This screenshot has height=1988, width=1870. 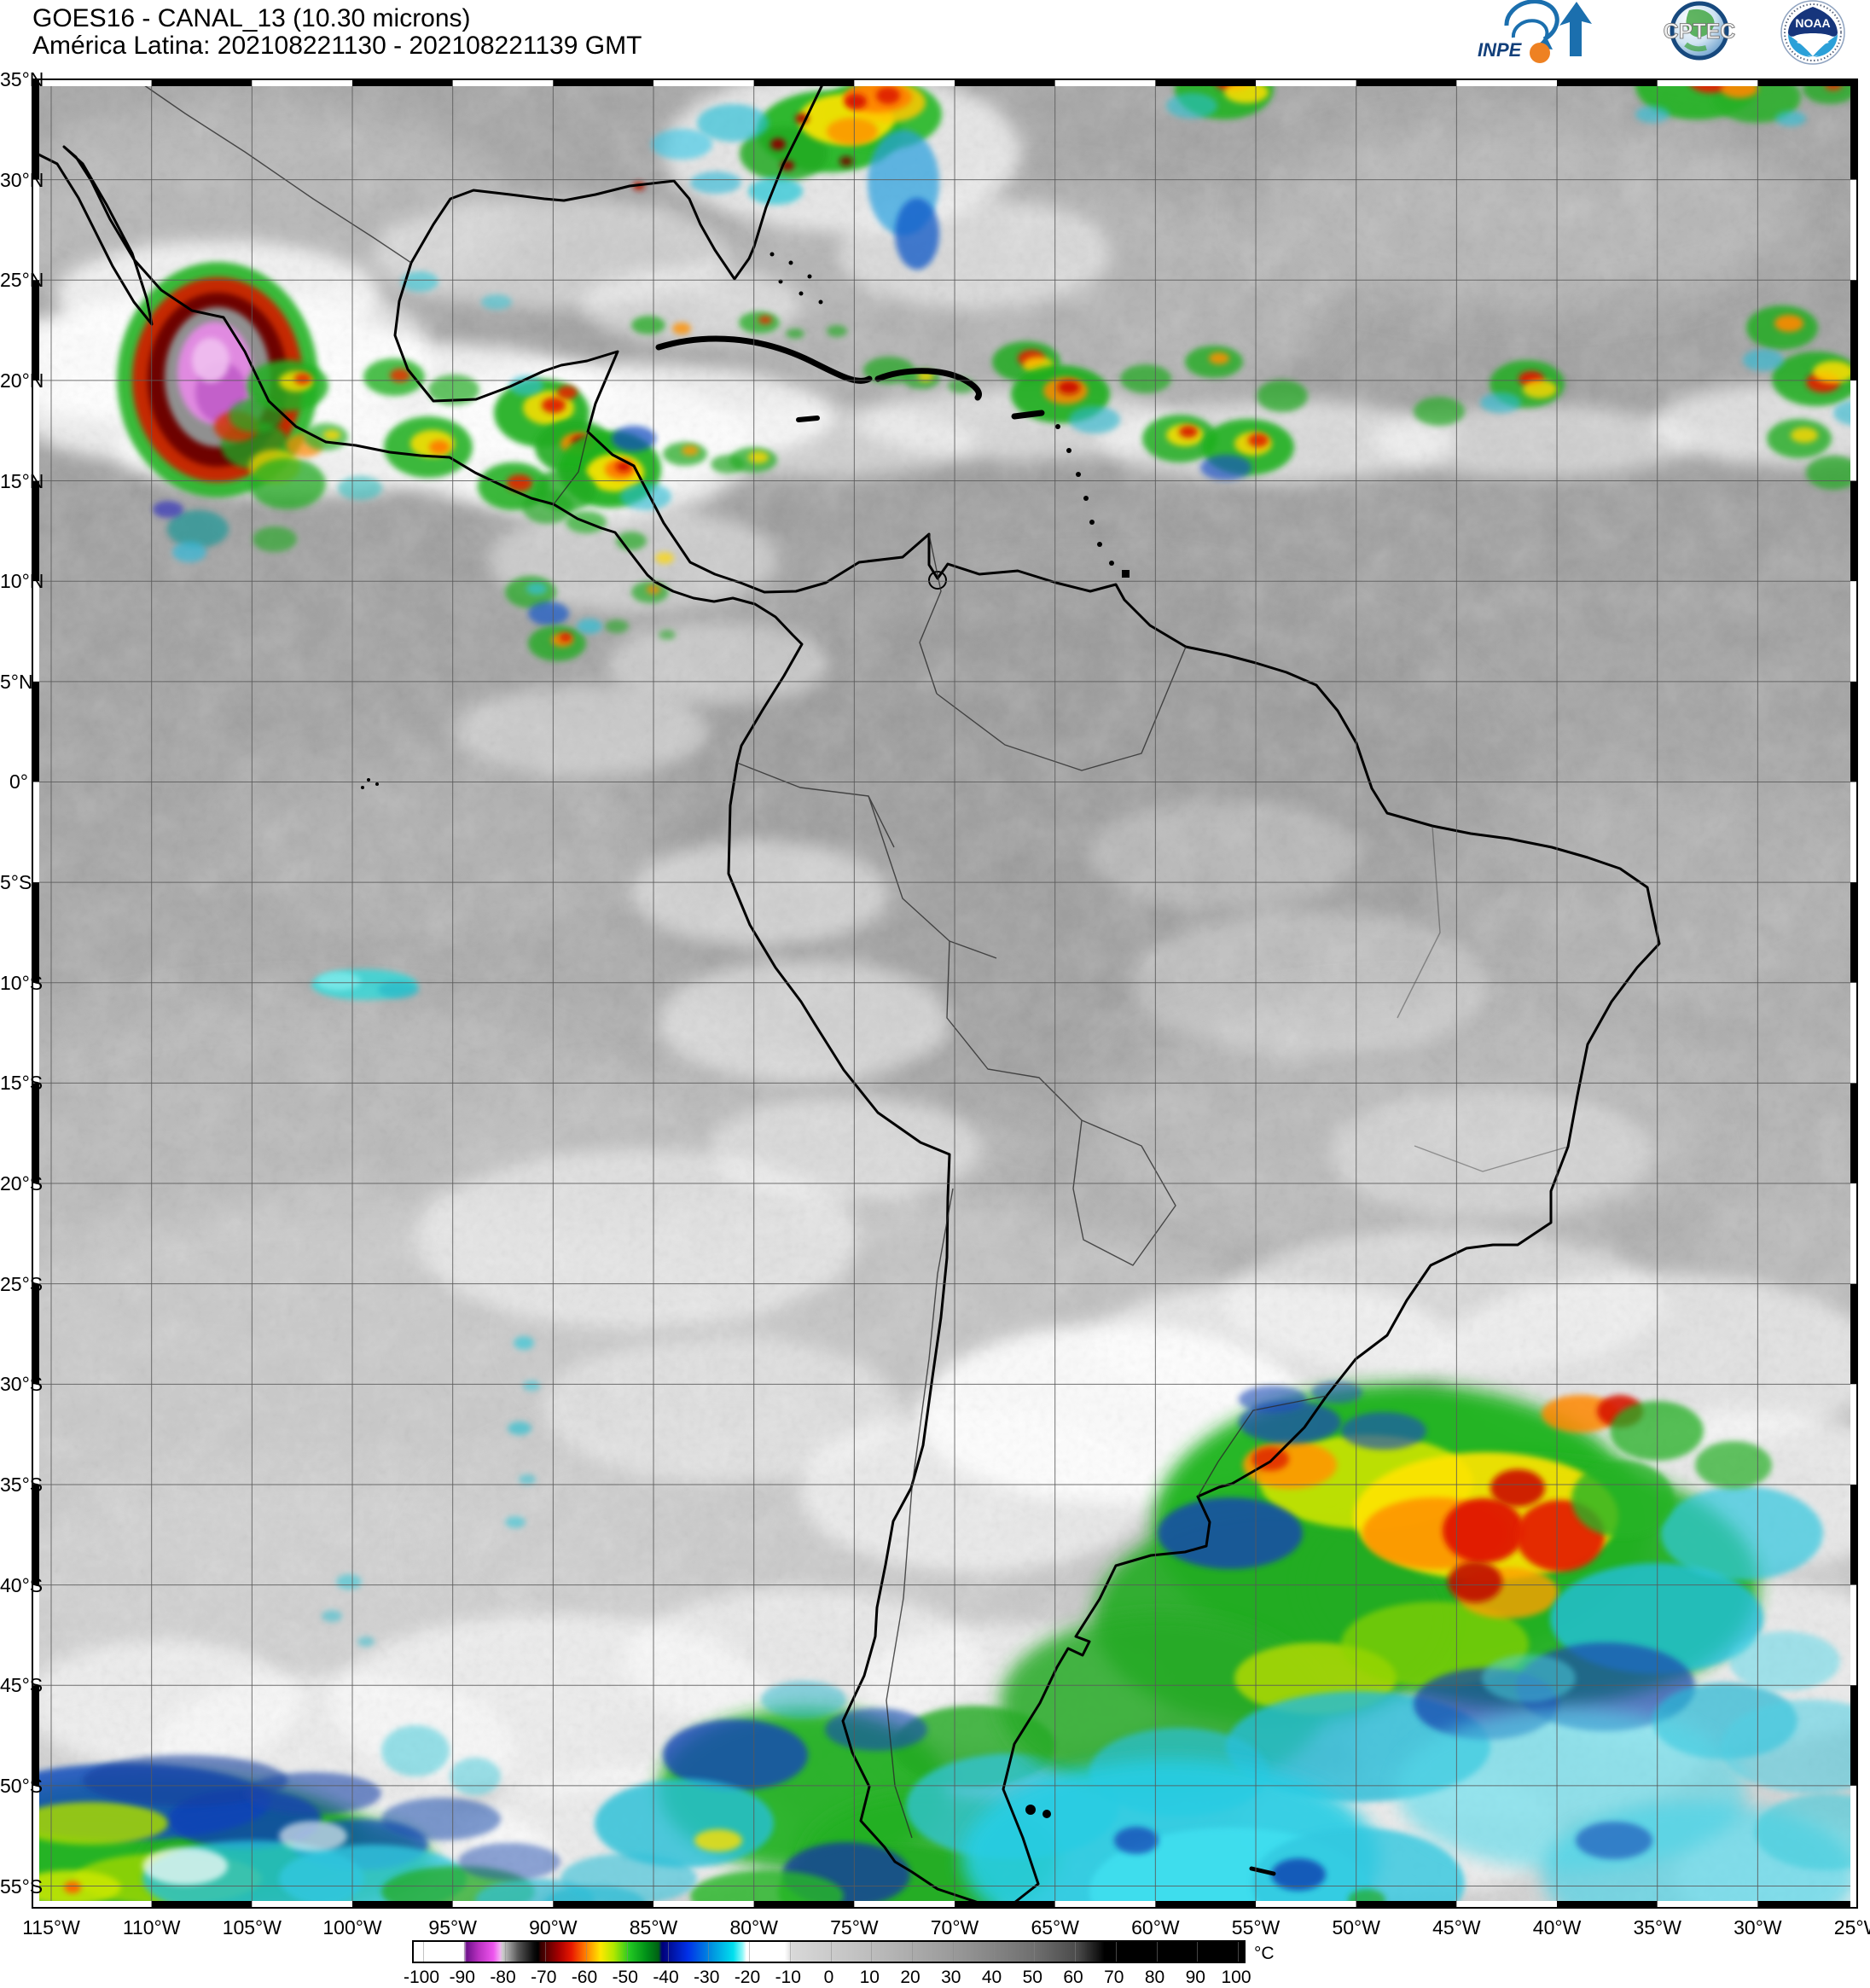 I want to click on colorbar-tick-label: -40, so click(x=666, y=1977).